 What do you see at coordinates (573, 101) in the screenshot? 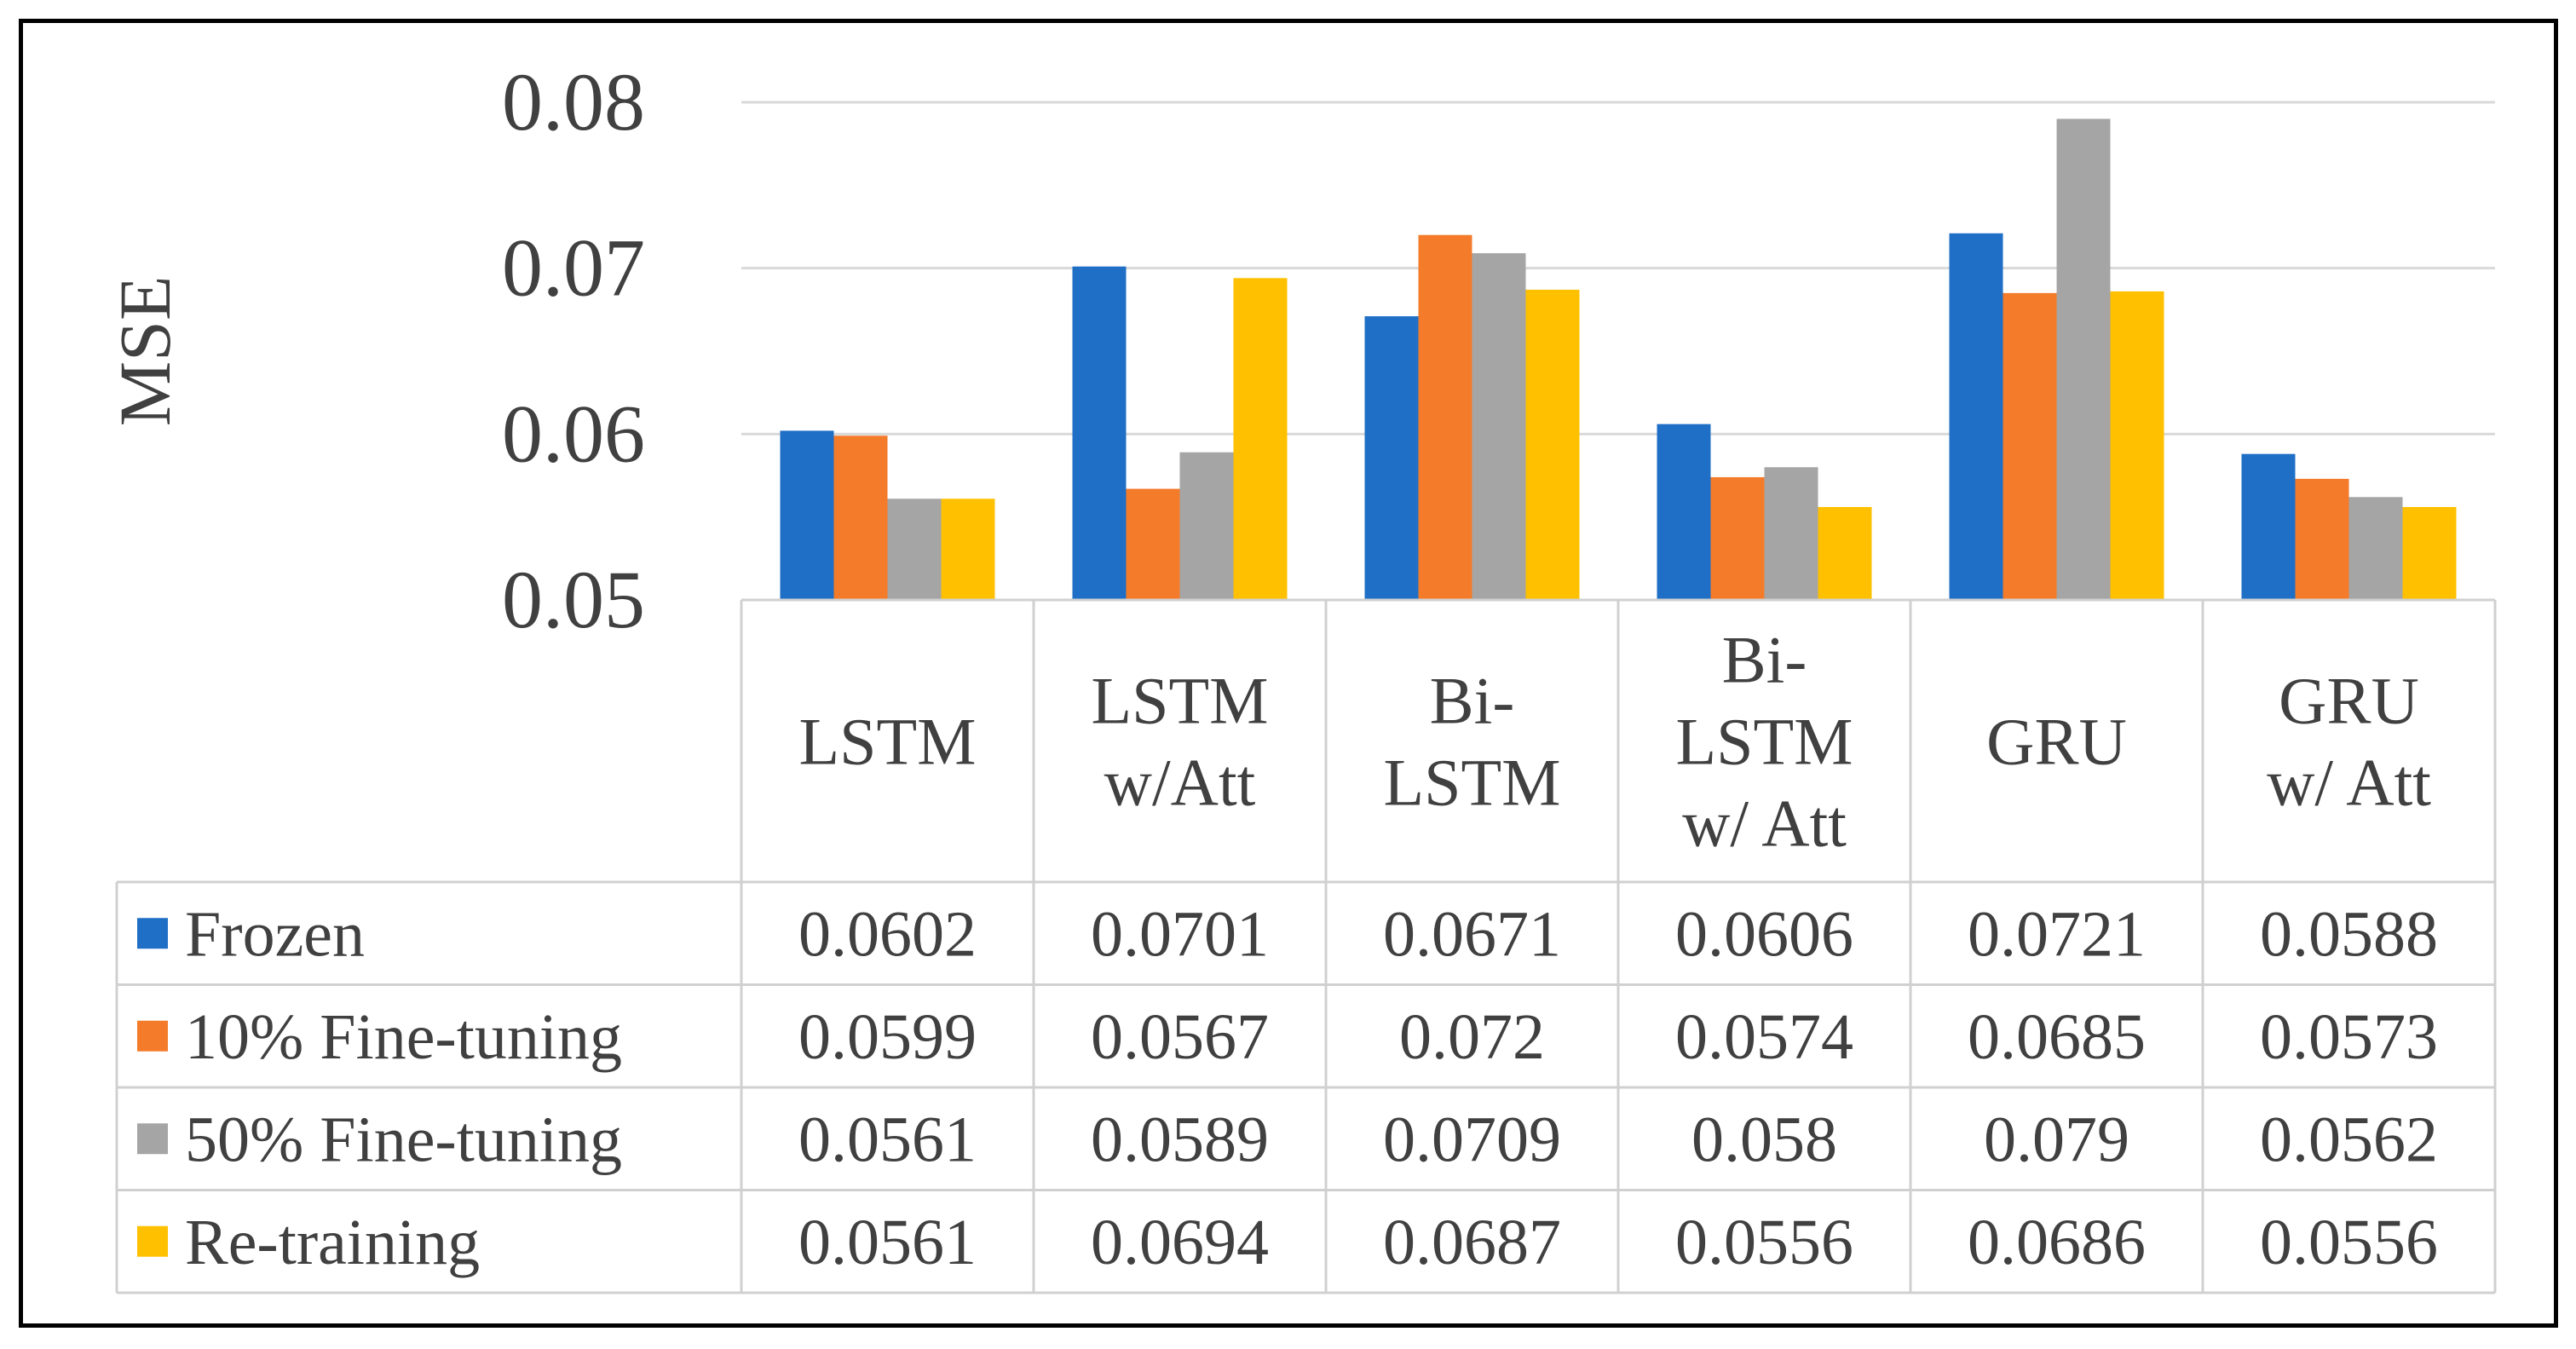
I see `y-tick-label: 0.08` at bounding box center [573, 101].